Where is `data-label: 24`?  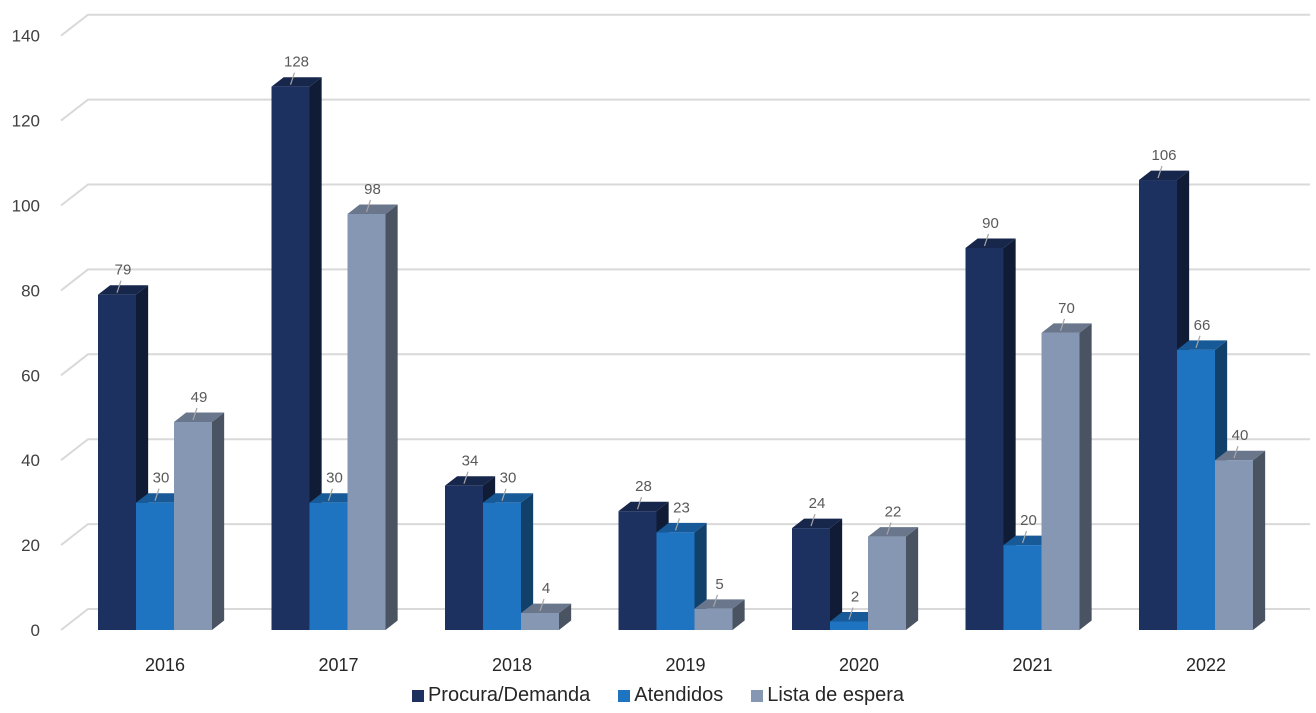
data-label: 24 is located at coordinates (817, 503).